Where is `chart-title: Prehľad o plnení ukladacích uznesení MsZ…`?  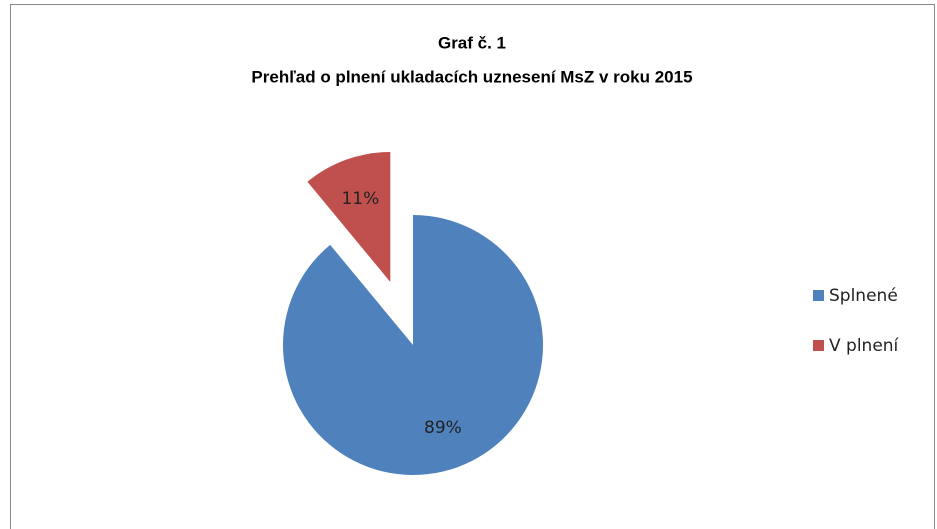
chart-title: Prehľad o plnení ukladacích uznesení MsZ… is located at coordinates (471, 76).